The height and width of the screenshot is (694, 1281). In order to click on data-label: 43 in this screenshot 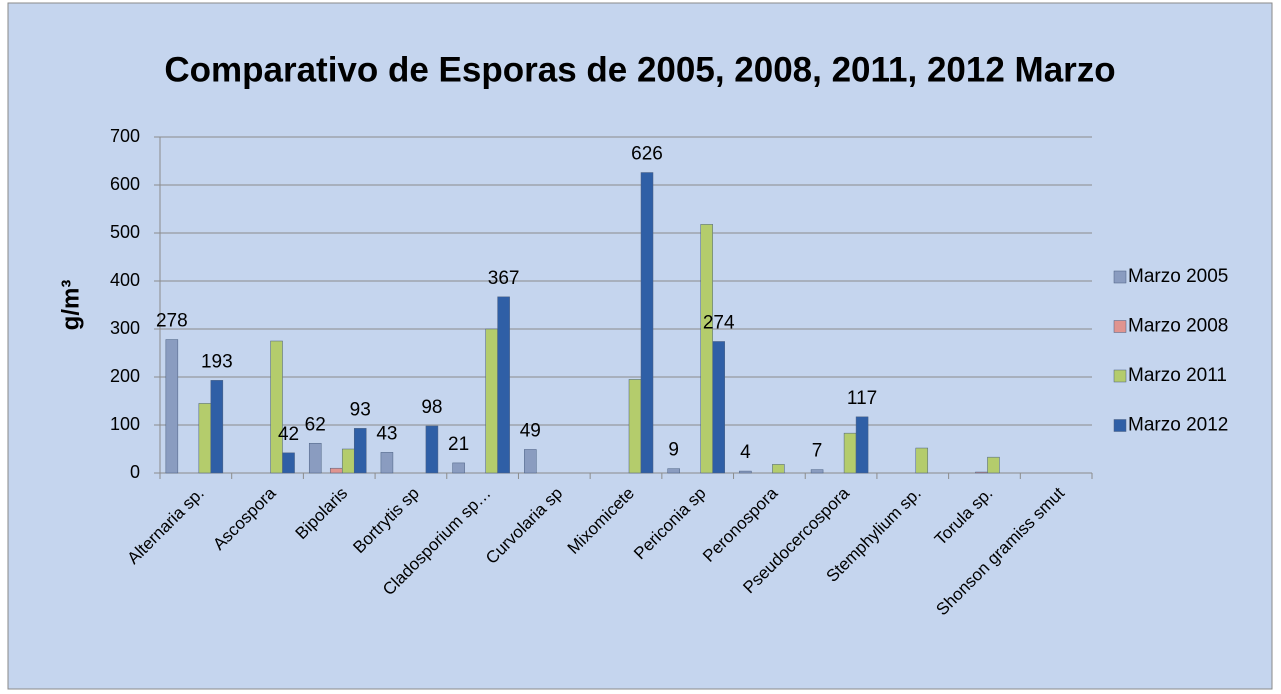, I will do `click(386, 433)`.